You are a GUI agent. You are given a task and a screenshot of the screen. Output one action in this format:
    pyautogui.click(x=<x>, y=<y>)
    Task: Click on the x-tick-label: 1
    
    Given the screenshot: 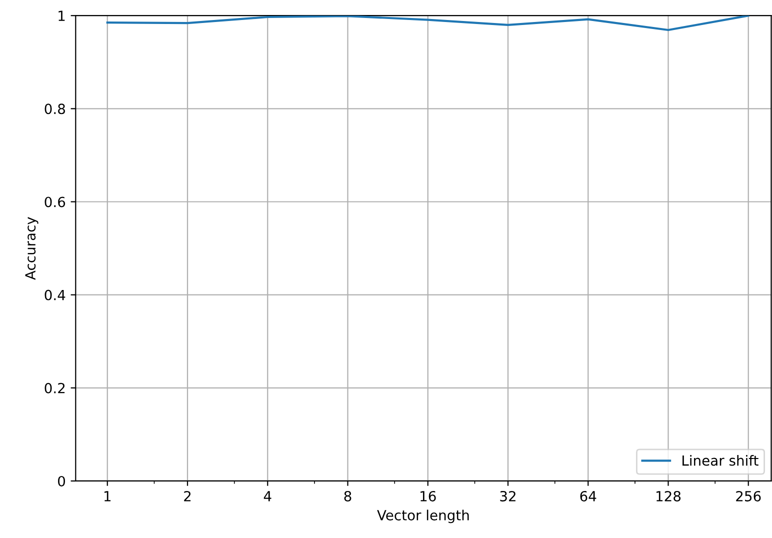 What is the action you would take?
    pyautogui.click(x=107, y=496)
    